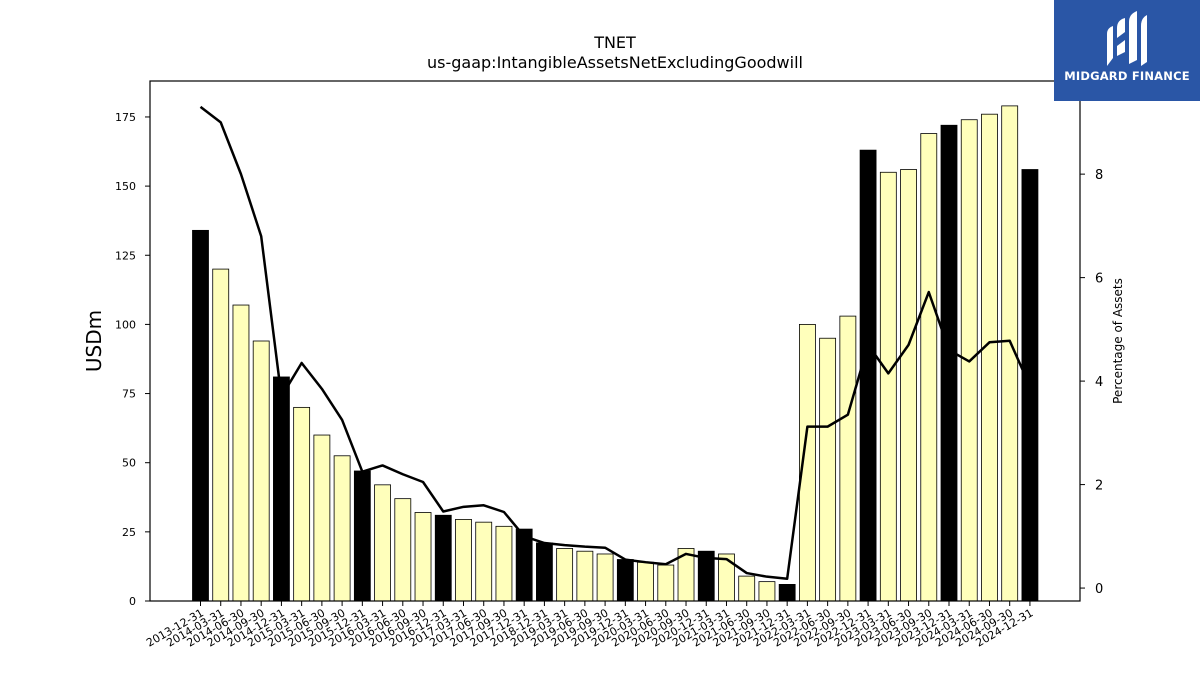 The width and height of the screenshot is (1200, 675). I want to click on y-tick-label: 50, so click(129, 463).